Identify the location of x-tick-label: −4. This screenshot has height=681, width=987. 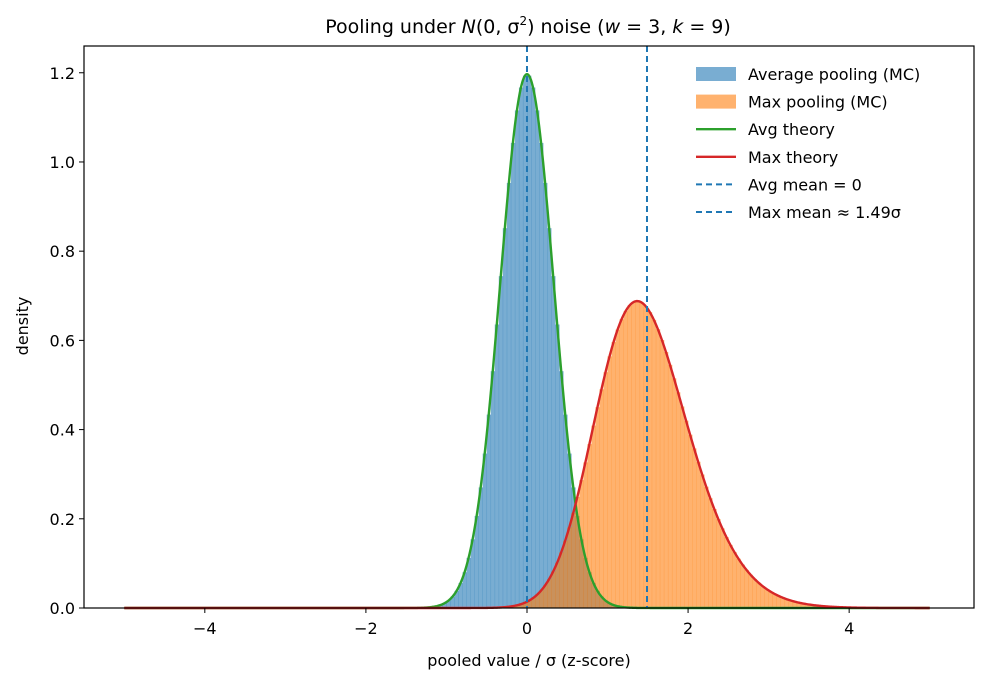
(205, 628).